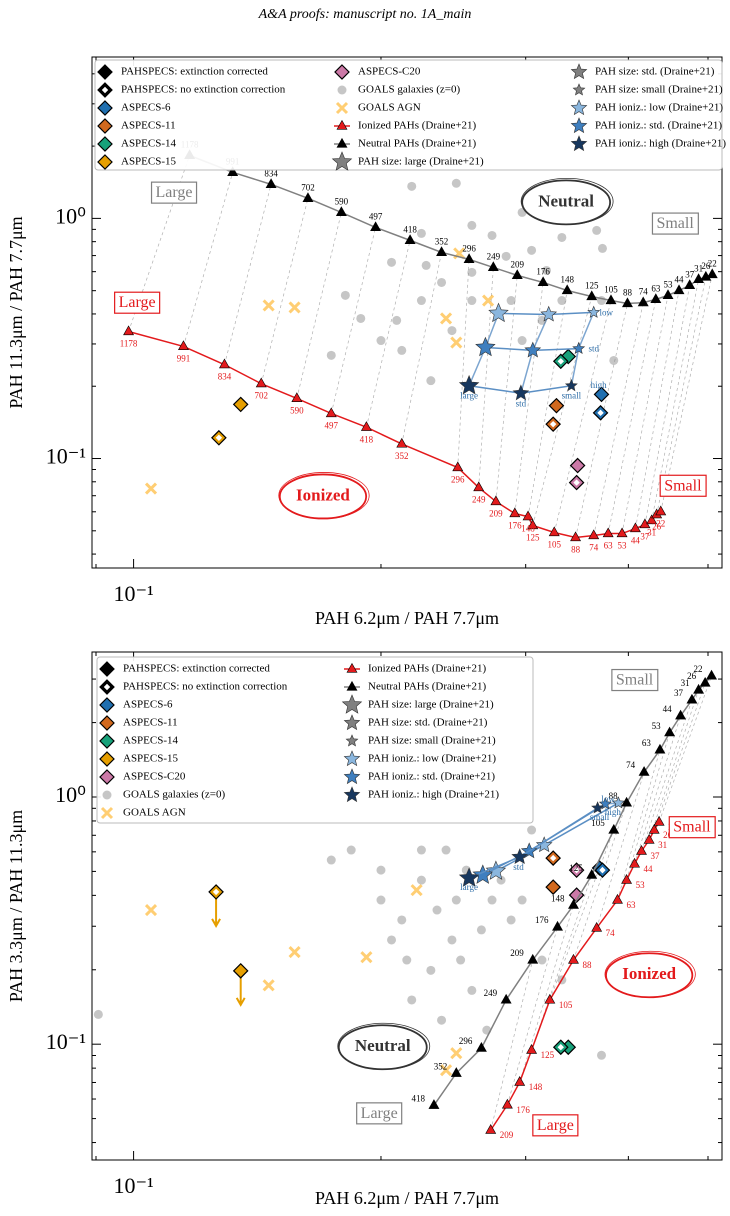 Image resolution: width=730 pixels, height=1216 pixels. What do you see at coordinates (66, 1041) in the screenshot?
I see `y-tick-label: 10⁻¹` at bounding box center [66, 1041].